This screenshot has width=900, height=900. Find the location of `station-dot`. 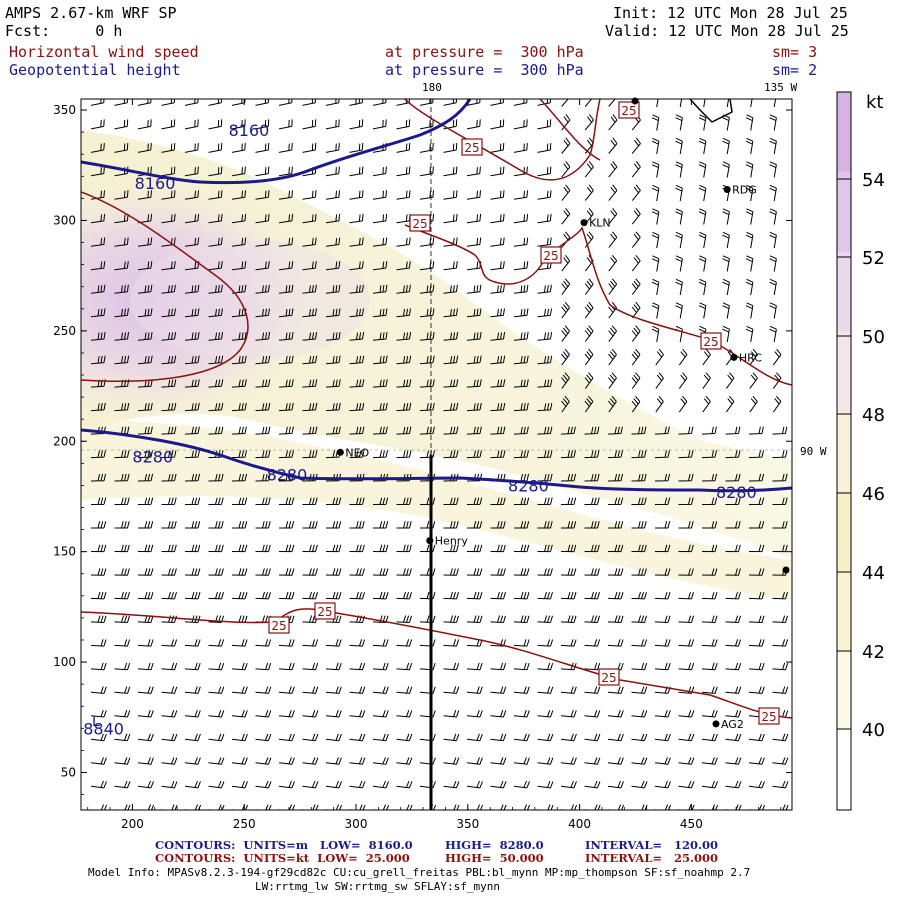

station-dot is located at coordinates (786, 570).